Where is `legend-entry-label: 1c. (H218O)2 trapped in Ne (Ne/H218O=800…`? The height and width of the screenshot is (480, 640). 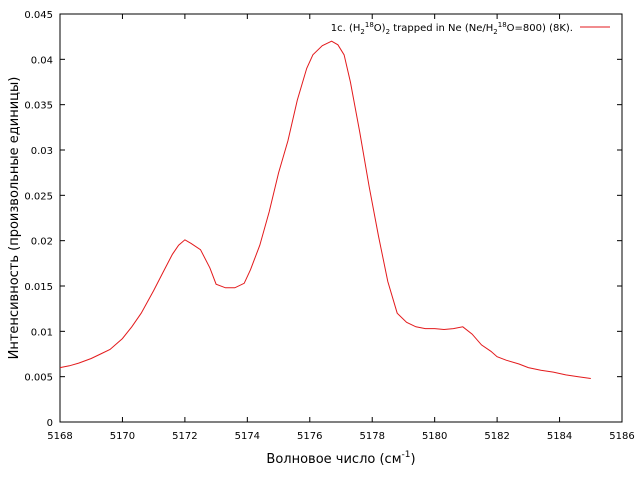
legend-entry-label: 1c. (H218O)2 trapped in Ne (Ne/H218O=800… is located at coordinates (452, 28).